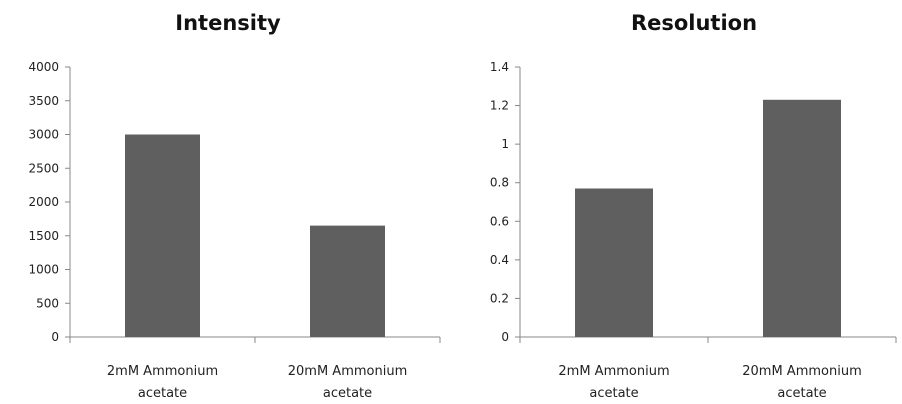 This screenshot has height=404, width=902. I want to click on intensity-y-tick-label: 2500, so click(43, 168).